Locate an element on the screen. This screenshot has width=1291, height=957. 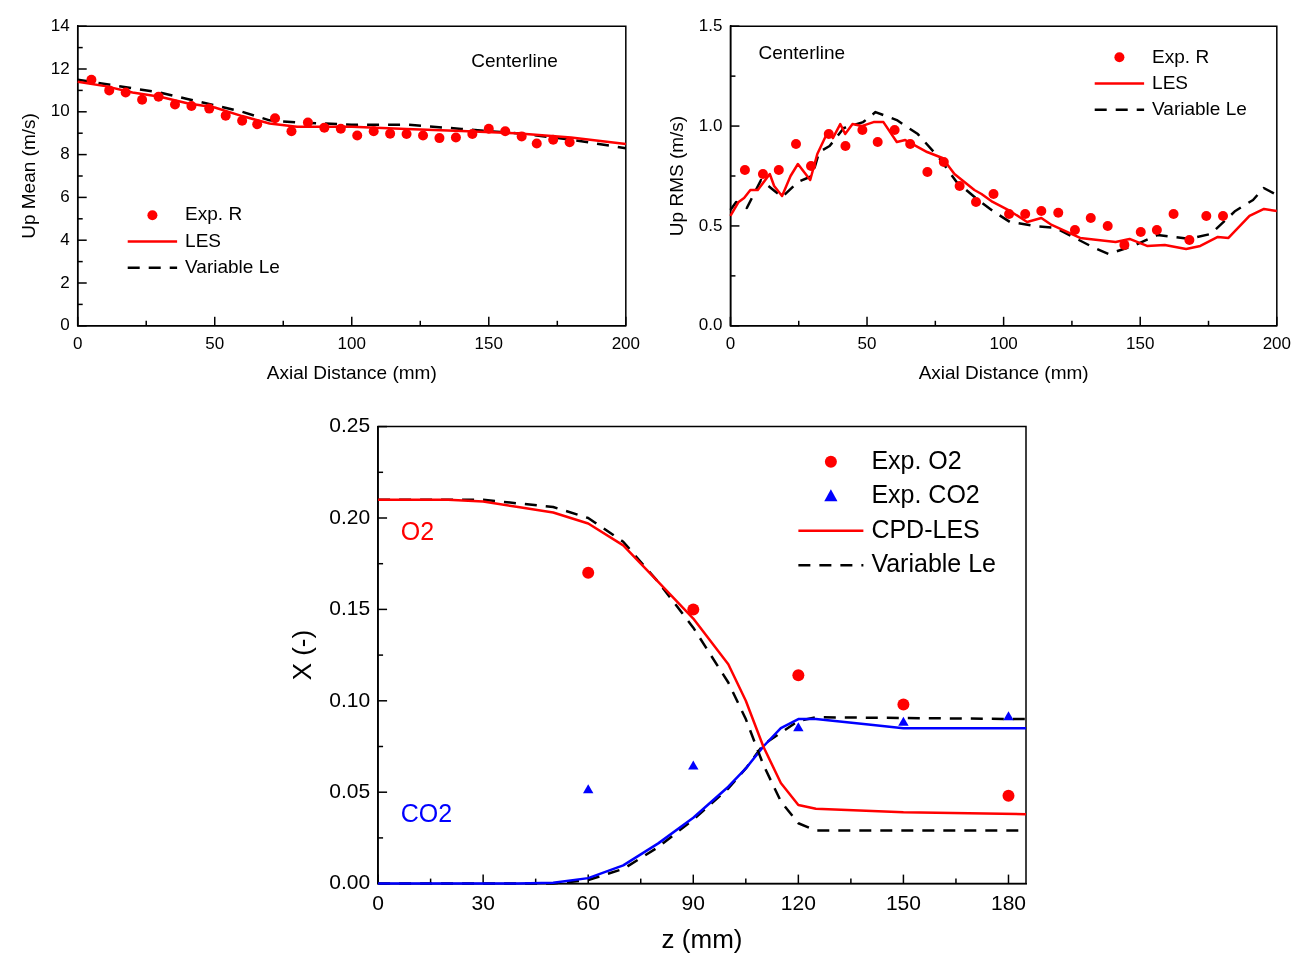
y-tick-label: 1.0 is located at coordinates (710, 125).